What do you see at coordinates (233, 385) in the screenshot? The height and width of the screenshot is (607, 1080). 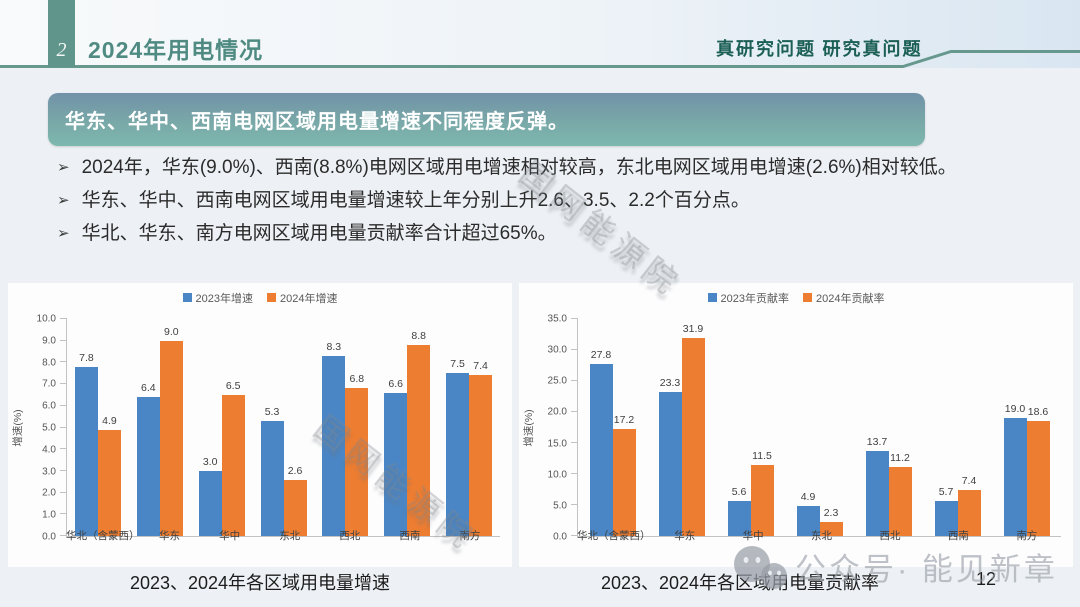 I see `bar-value-label: 6.5` at bounding box center [233, 385].